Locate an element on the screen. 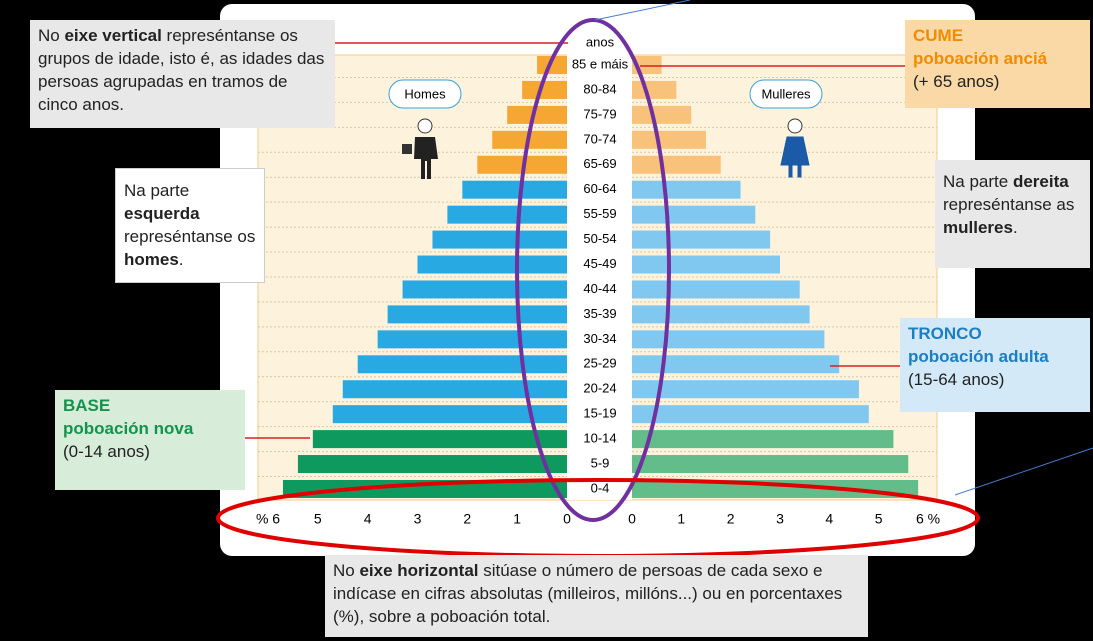 This screenshot has width=1093, height=641. legend-box is located at coordinates (786, 94).